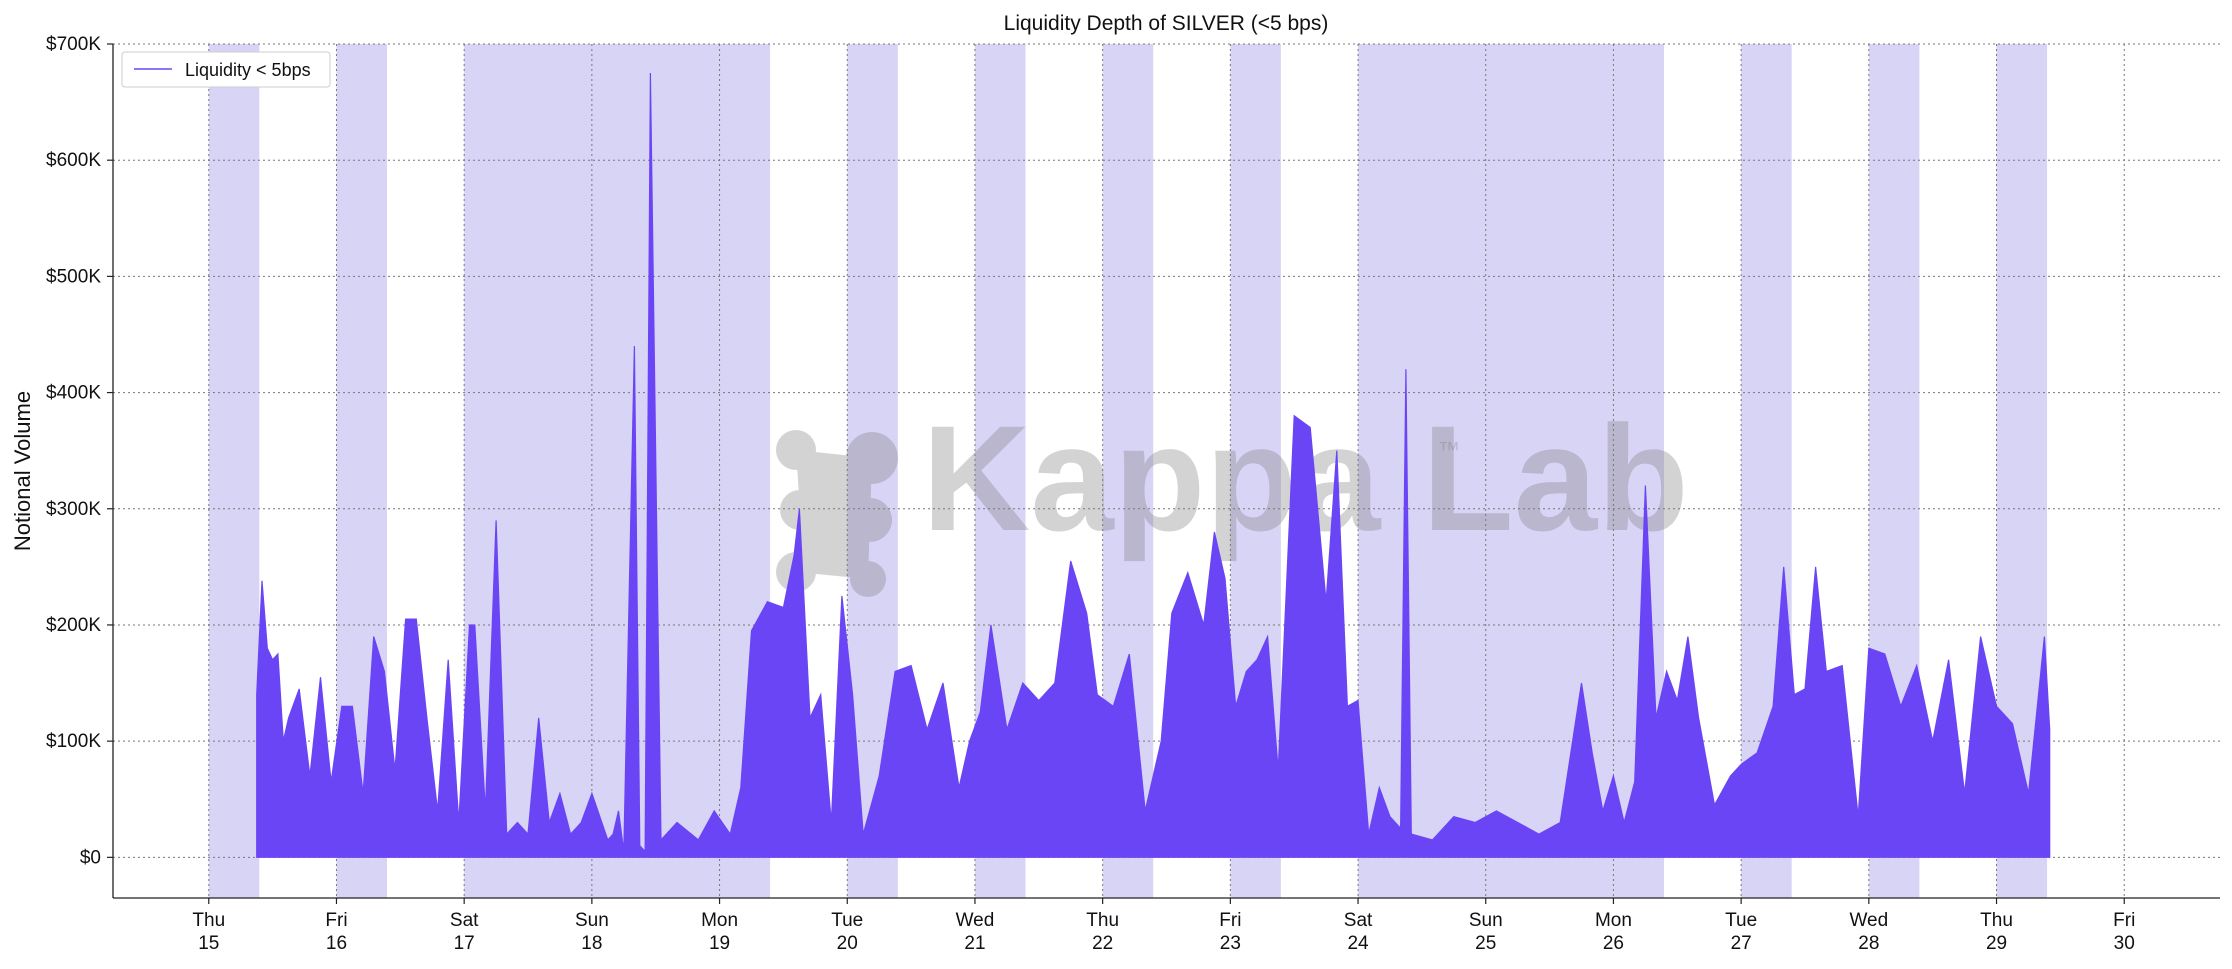  Describe the element at coordinates (336, 943) in the screenshot. I see `x-tick-label-date: 16` at that location.